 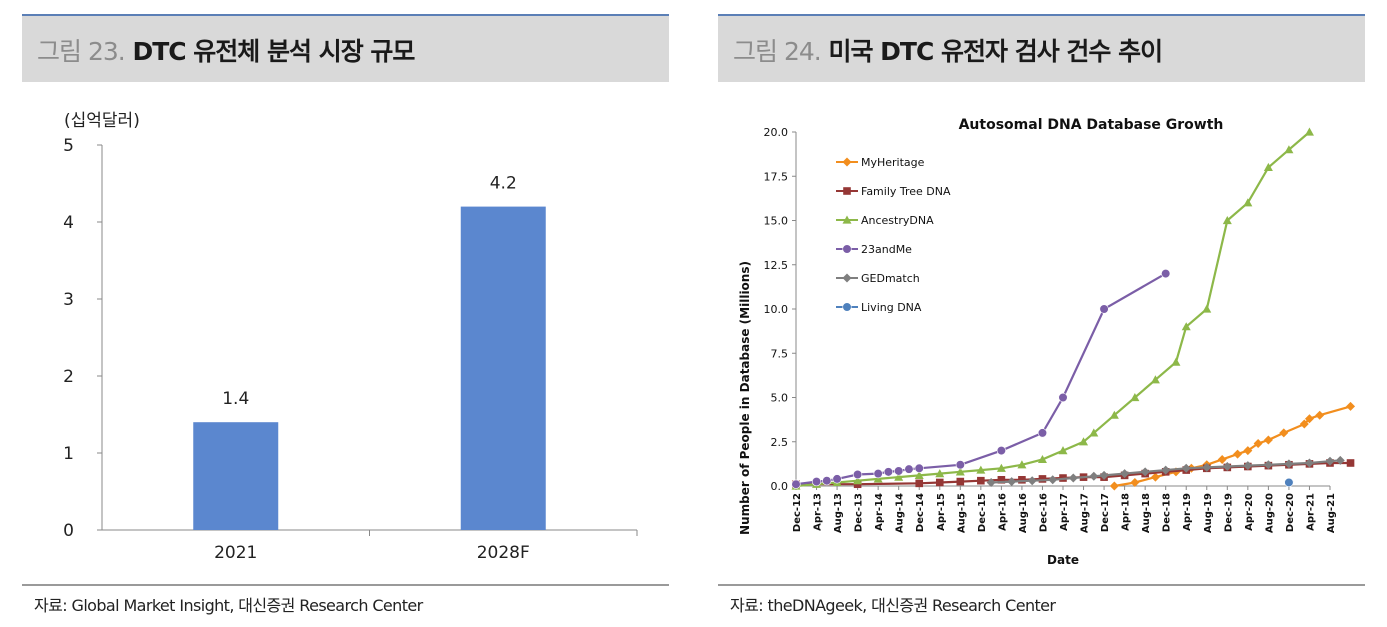 I want to click on figure-23-header: 그림 23. DTC 유전체 분석 시장 규모, so click(x=345, y=48).